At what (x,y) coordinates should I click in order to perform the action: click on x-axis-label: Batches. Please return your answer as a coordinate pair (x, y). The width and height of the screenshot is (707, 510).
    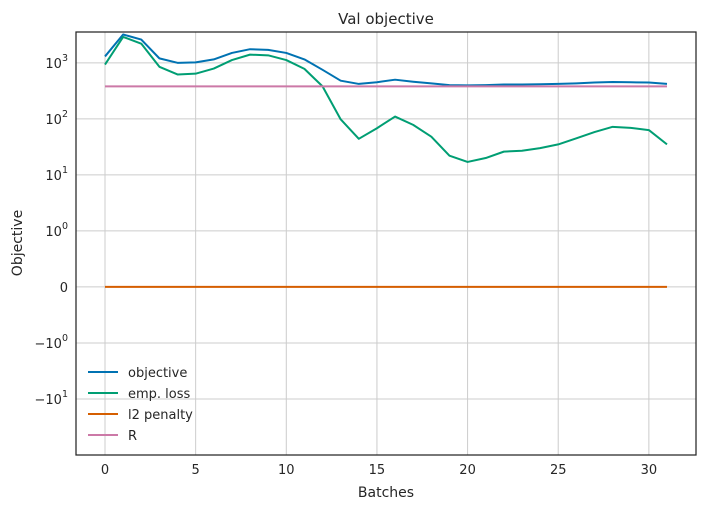
    Looking at the image, I should click on (386, 493).